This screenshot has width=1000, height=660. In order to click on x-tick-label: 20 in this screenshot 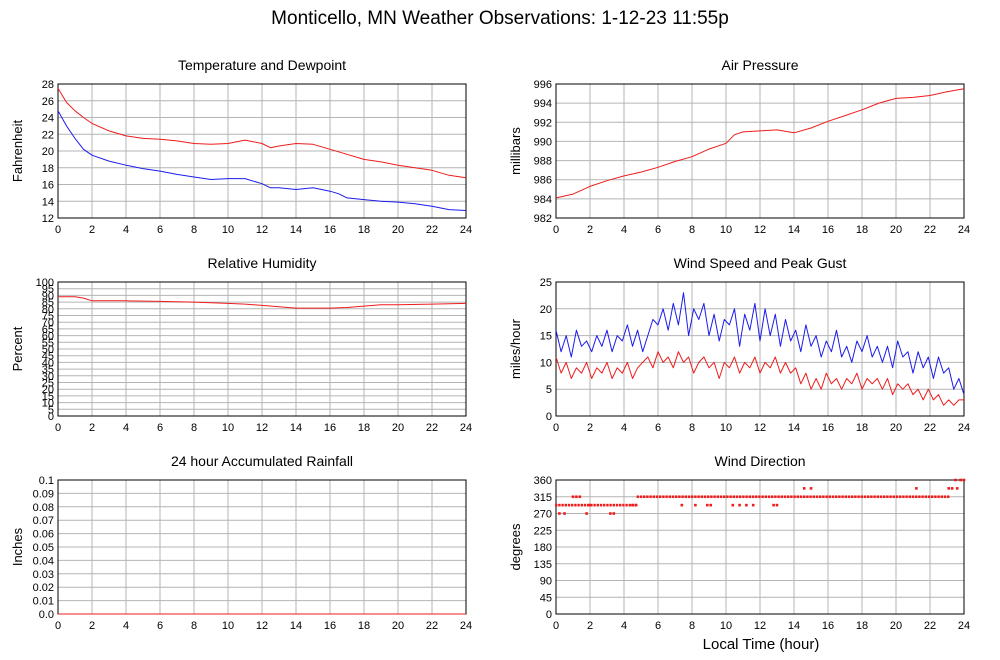, I will do `click(398, 626)`.